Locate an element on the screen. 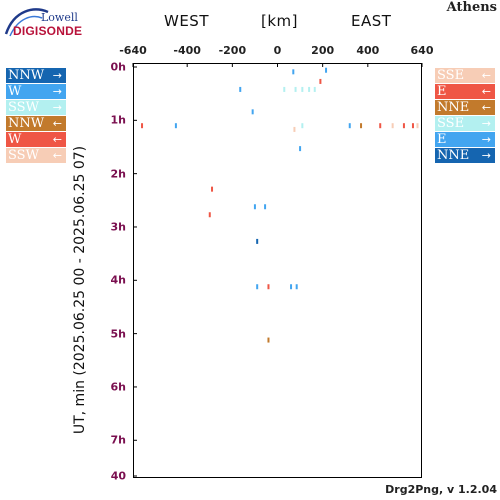  x-tick-label: -400 is located at coordinates (187, 50).